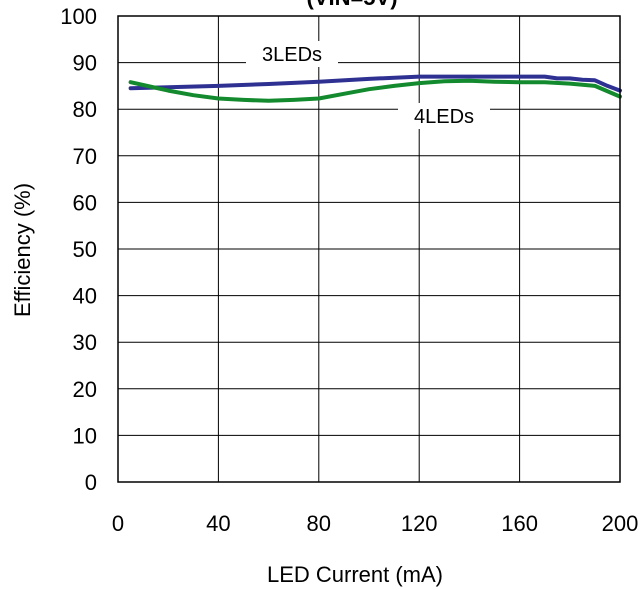 This screenshot has height=590, width=643. I want to click on series-line-4leds, so click(375, 90).